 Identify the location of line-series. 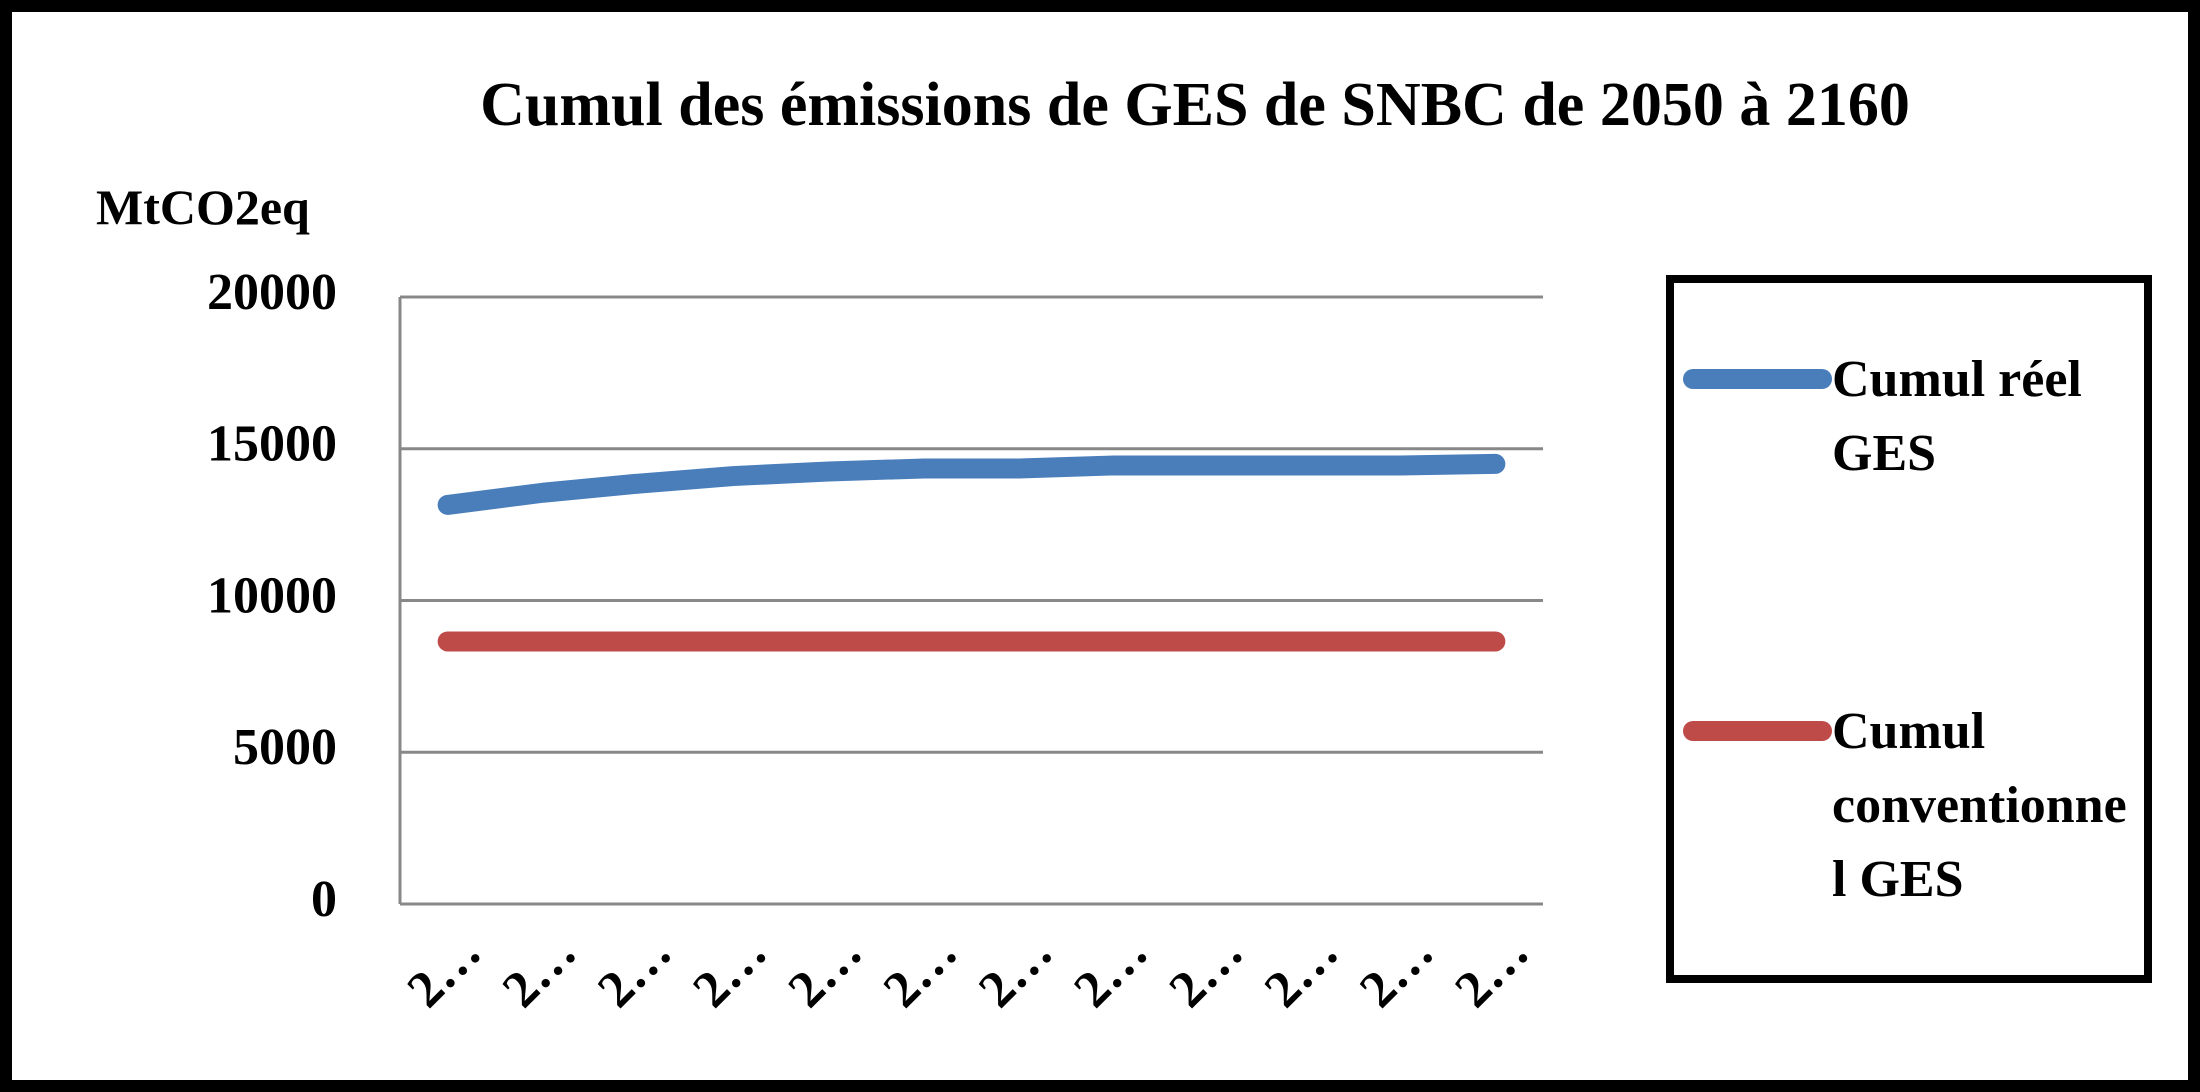
(971, 484).